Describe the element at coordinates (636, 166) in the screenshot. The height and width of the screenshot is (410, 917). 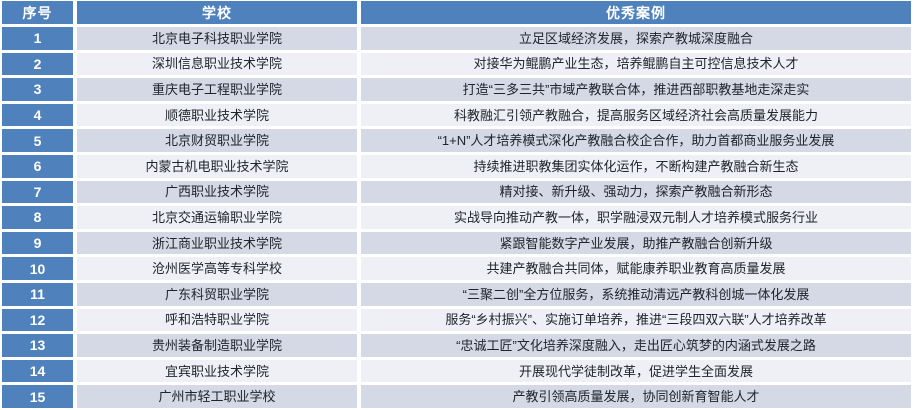
I see `case-cell: 持续推进职教集团实体化运作，不断构建产教融合新生态` at that location.